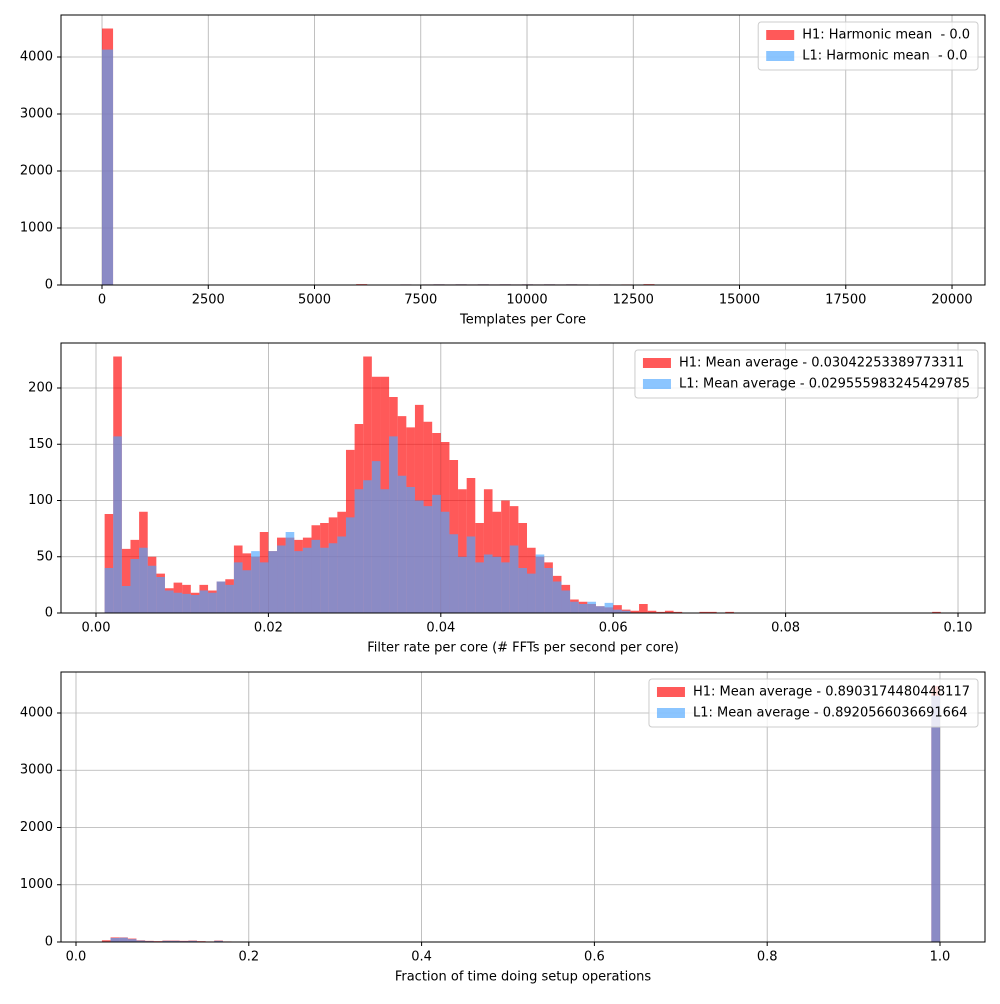 This screenshot has height=1004, width=1000. Describe the element at coordinates (36, 884) in the screenshot. I see `y-tick-label: 1000` at that location.